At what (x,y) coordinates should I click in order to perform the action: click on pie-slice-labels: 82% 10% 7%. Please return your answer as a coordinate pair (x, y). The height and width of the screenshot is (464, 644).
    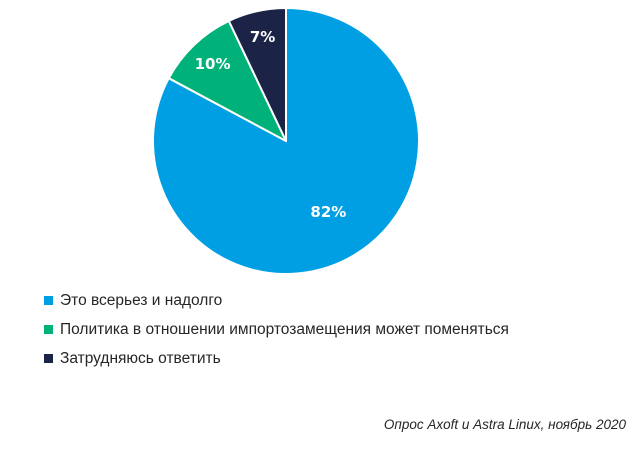
    Looking at the image, I should click on (271, 124).